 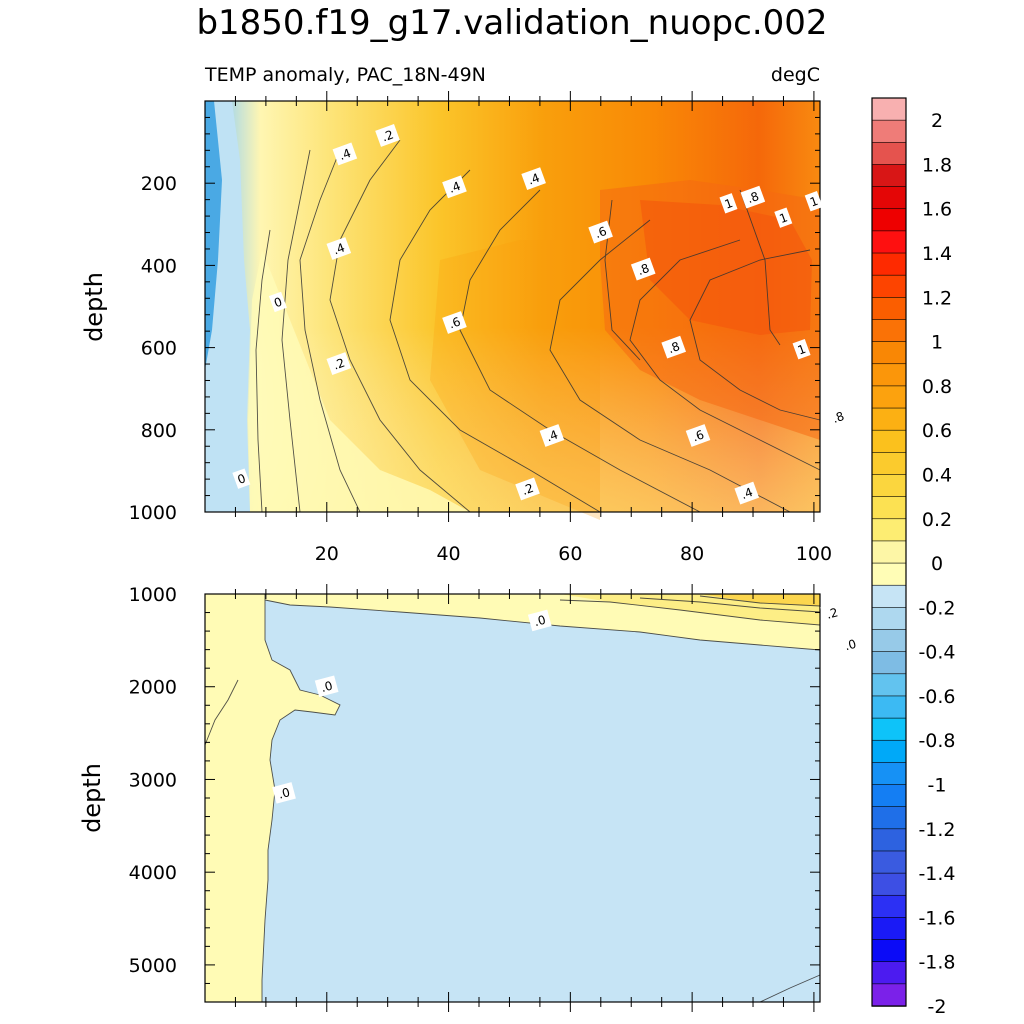 I want to click on colorbar-label: 1.8, so click(x=937, y=165).